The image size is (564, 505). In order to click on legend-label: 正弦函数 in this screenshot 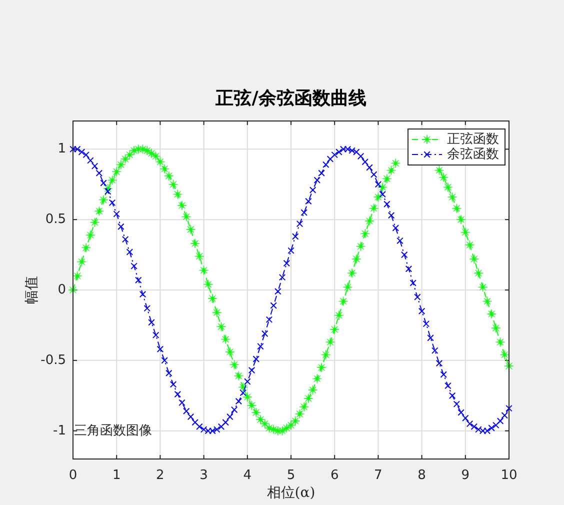, I will do `click(473, 139)`.